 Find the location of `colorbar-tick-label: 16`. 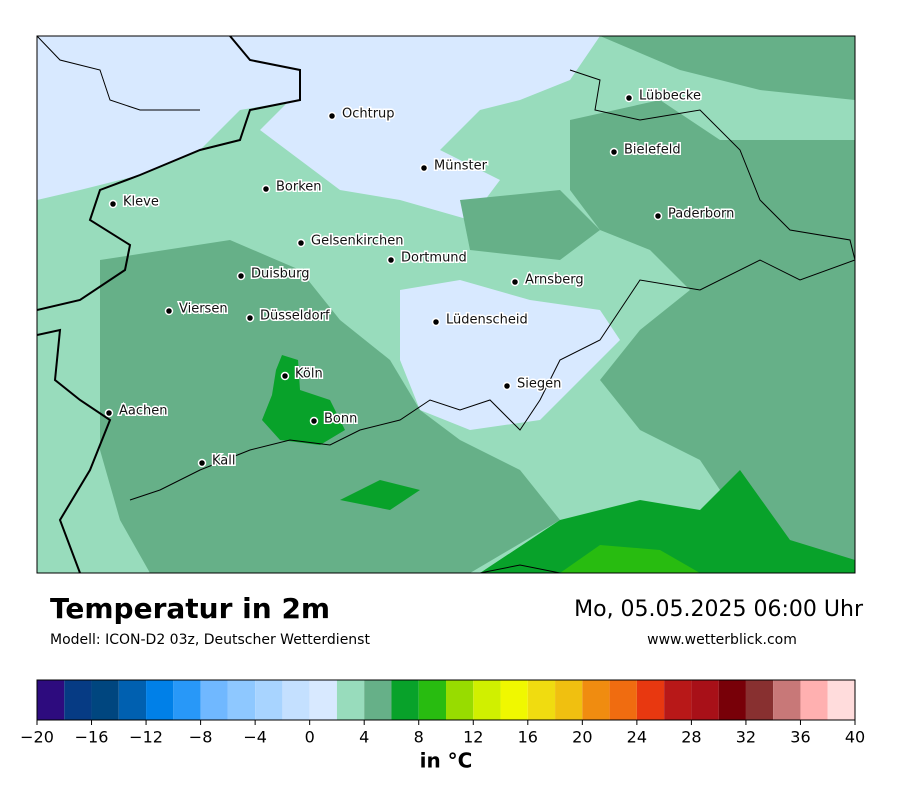

colorbar-tick-label: 16 is located at coordinates (528, 737).